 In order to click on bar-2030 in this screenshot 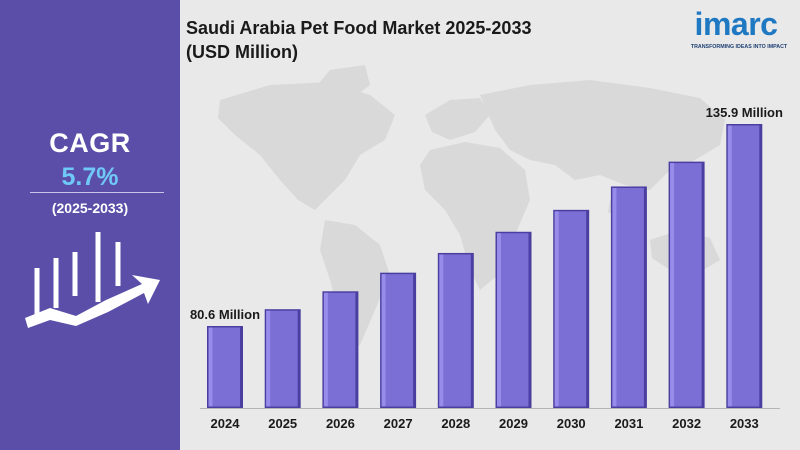, I will do `click(571, 308)`.